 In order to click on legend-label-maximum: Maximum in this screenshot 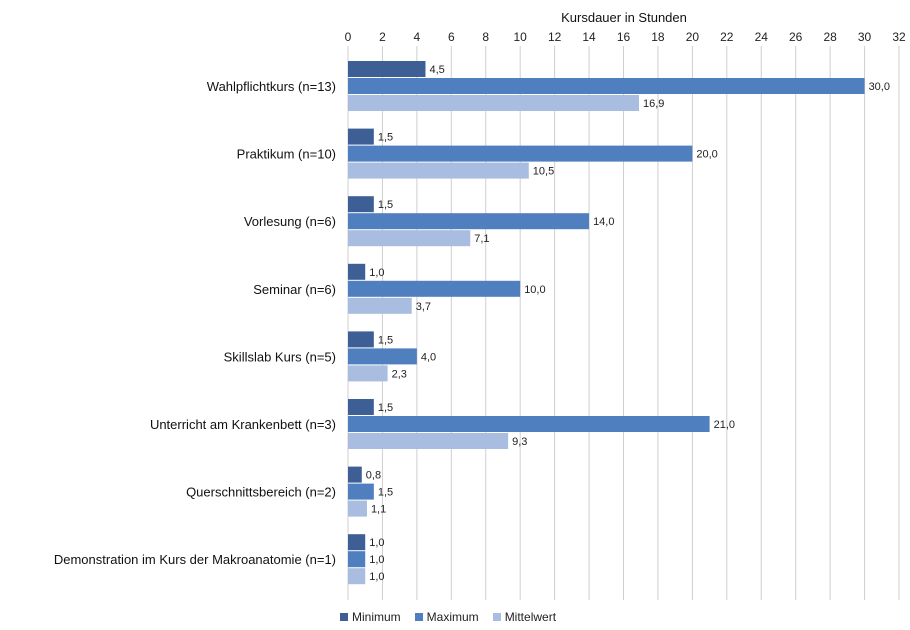, I will do `click(452, 617)`.